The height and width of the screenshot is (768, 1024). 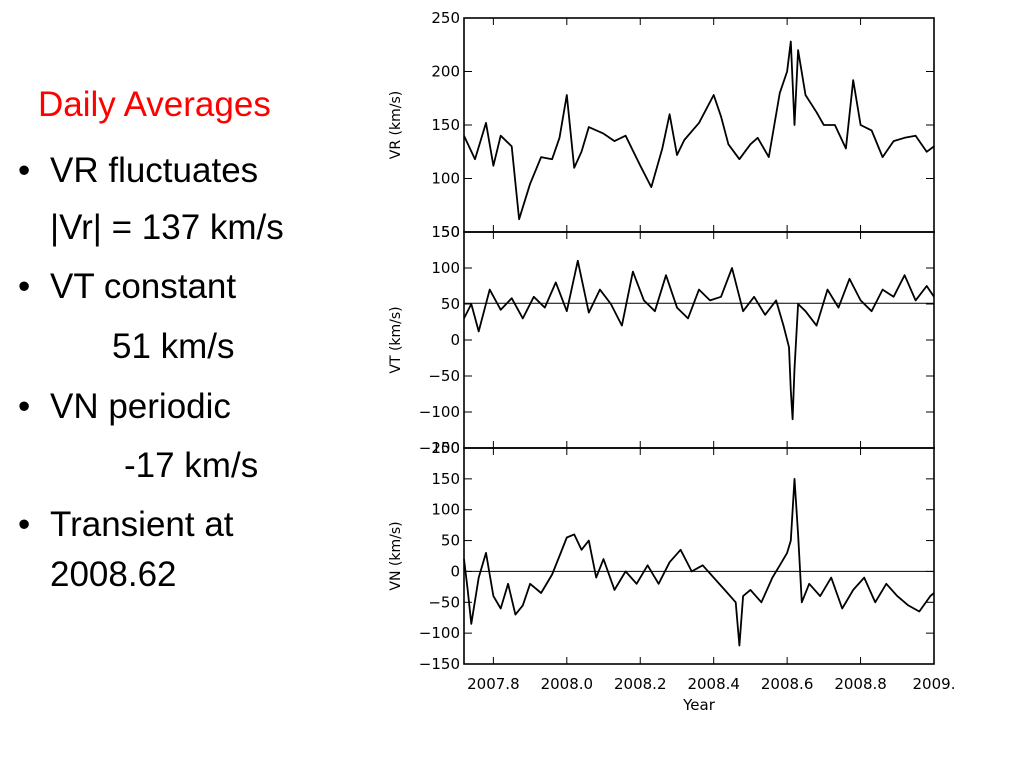 I want to click on bullet-text: Transient at, so click(x=142, y=524).